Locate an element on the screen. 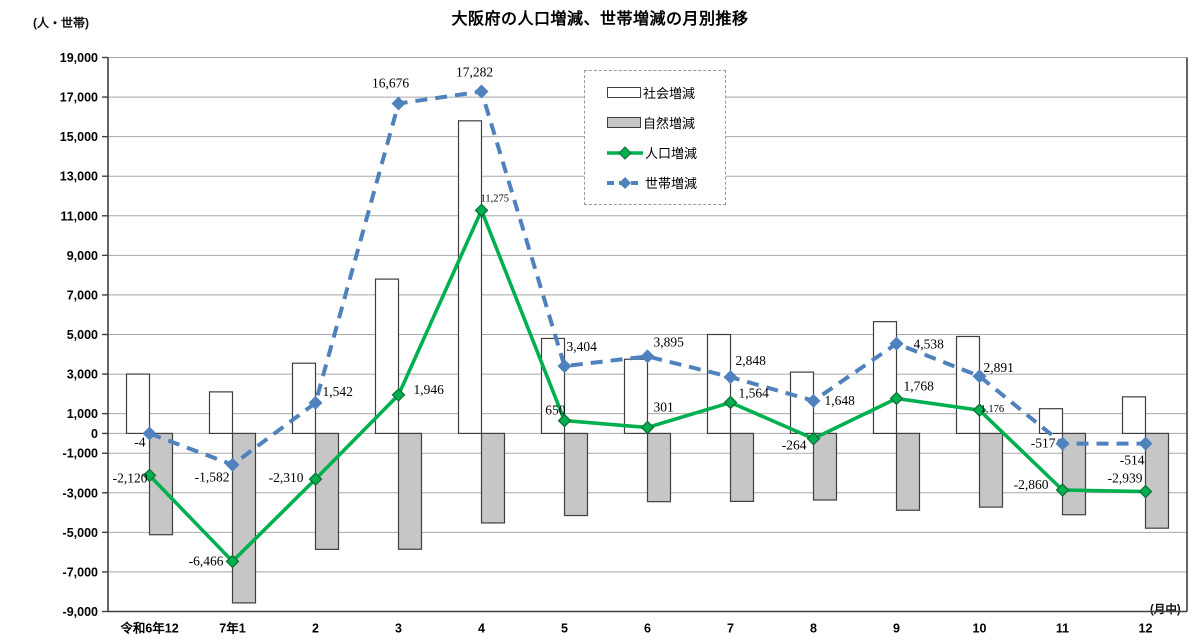 This screenshot has height=644, width=1200. legend-item-social: 社会増減 is located at coordinates (666, 92).